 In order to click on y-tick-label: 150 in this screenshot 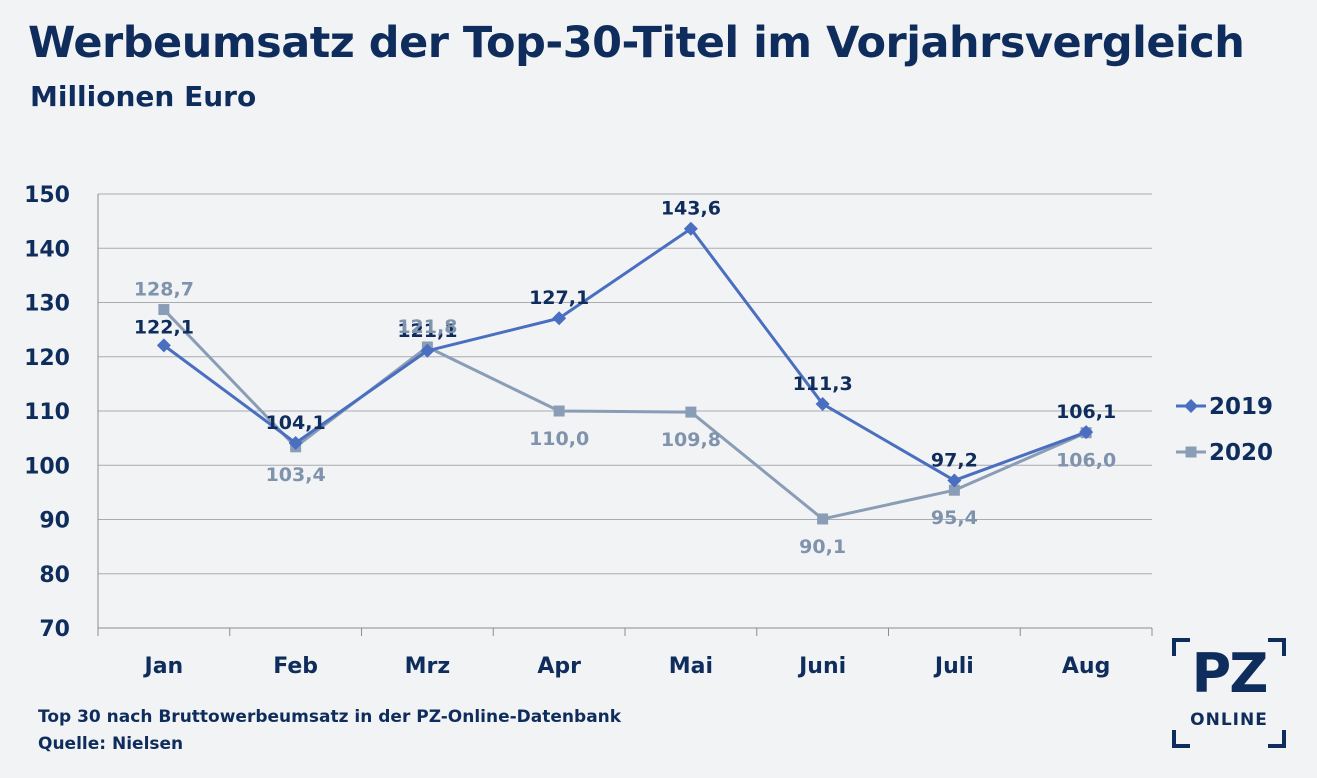, I will do `click(47, 195)`.